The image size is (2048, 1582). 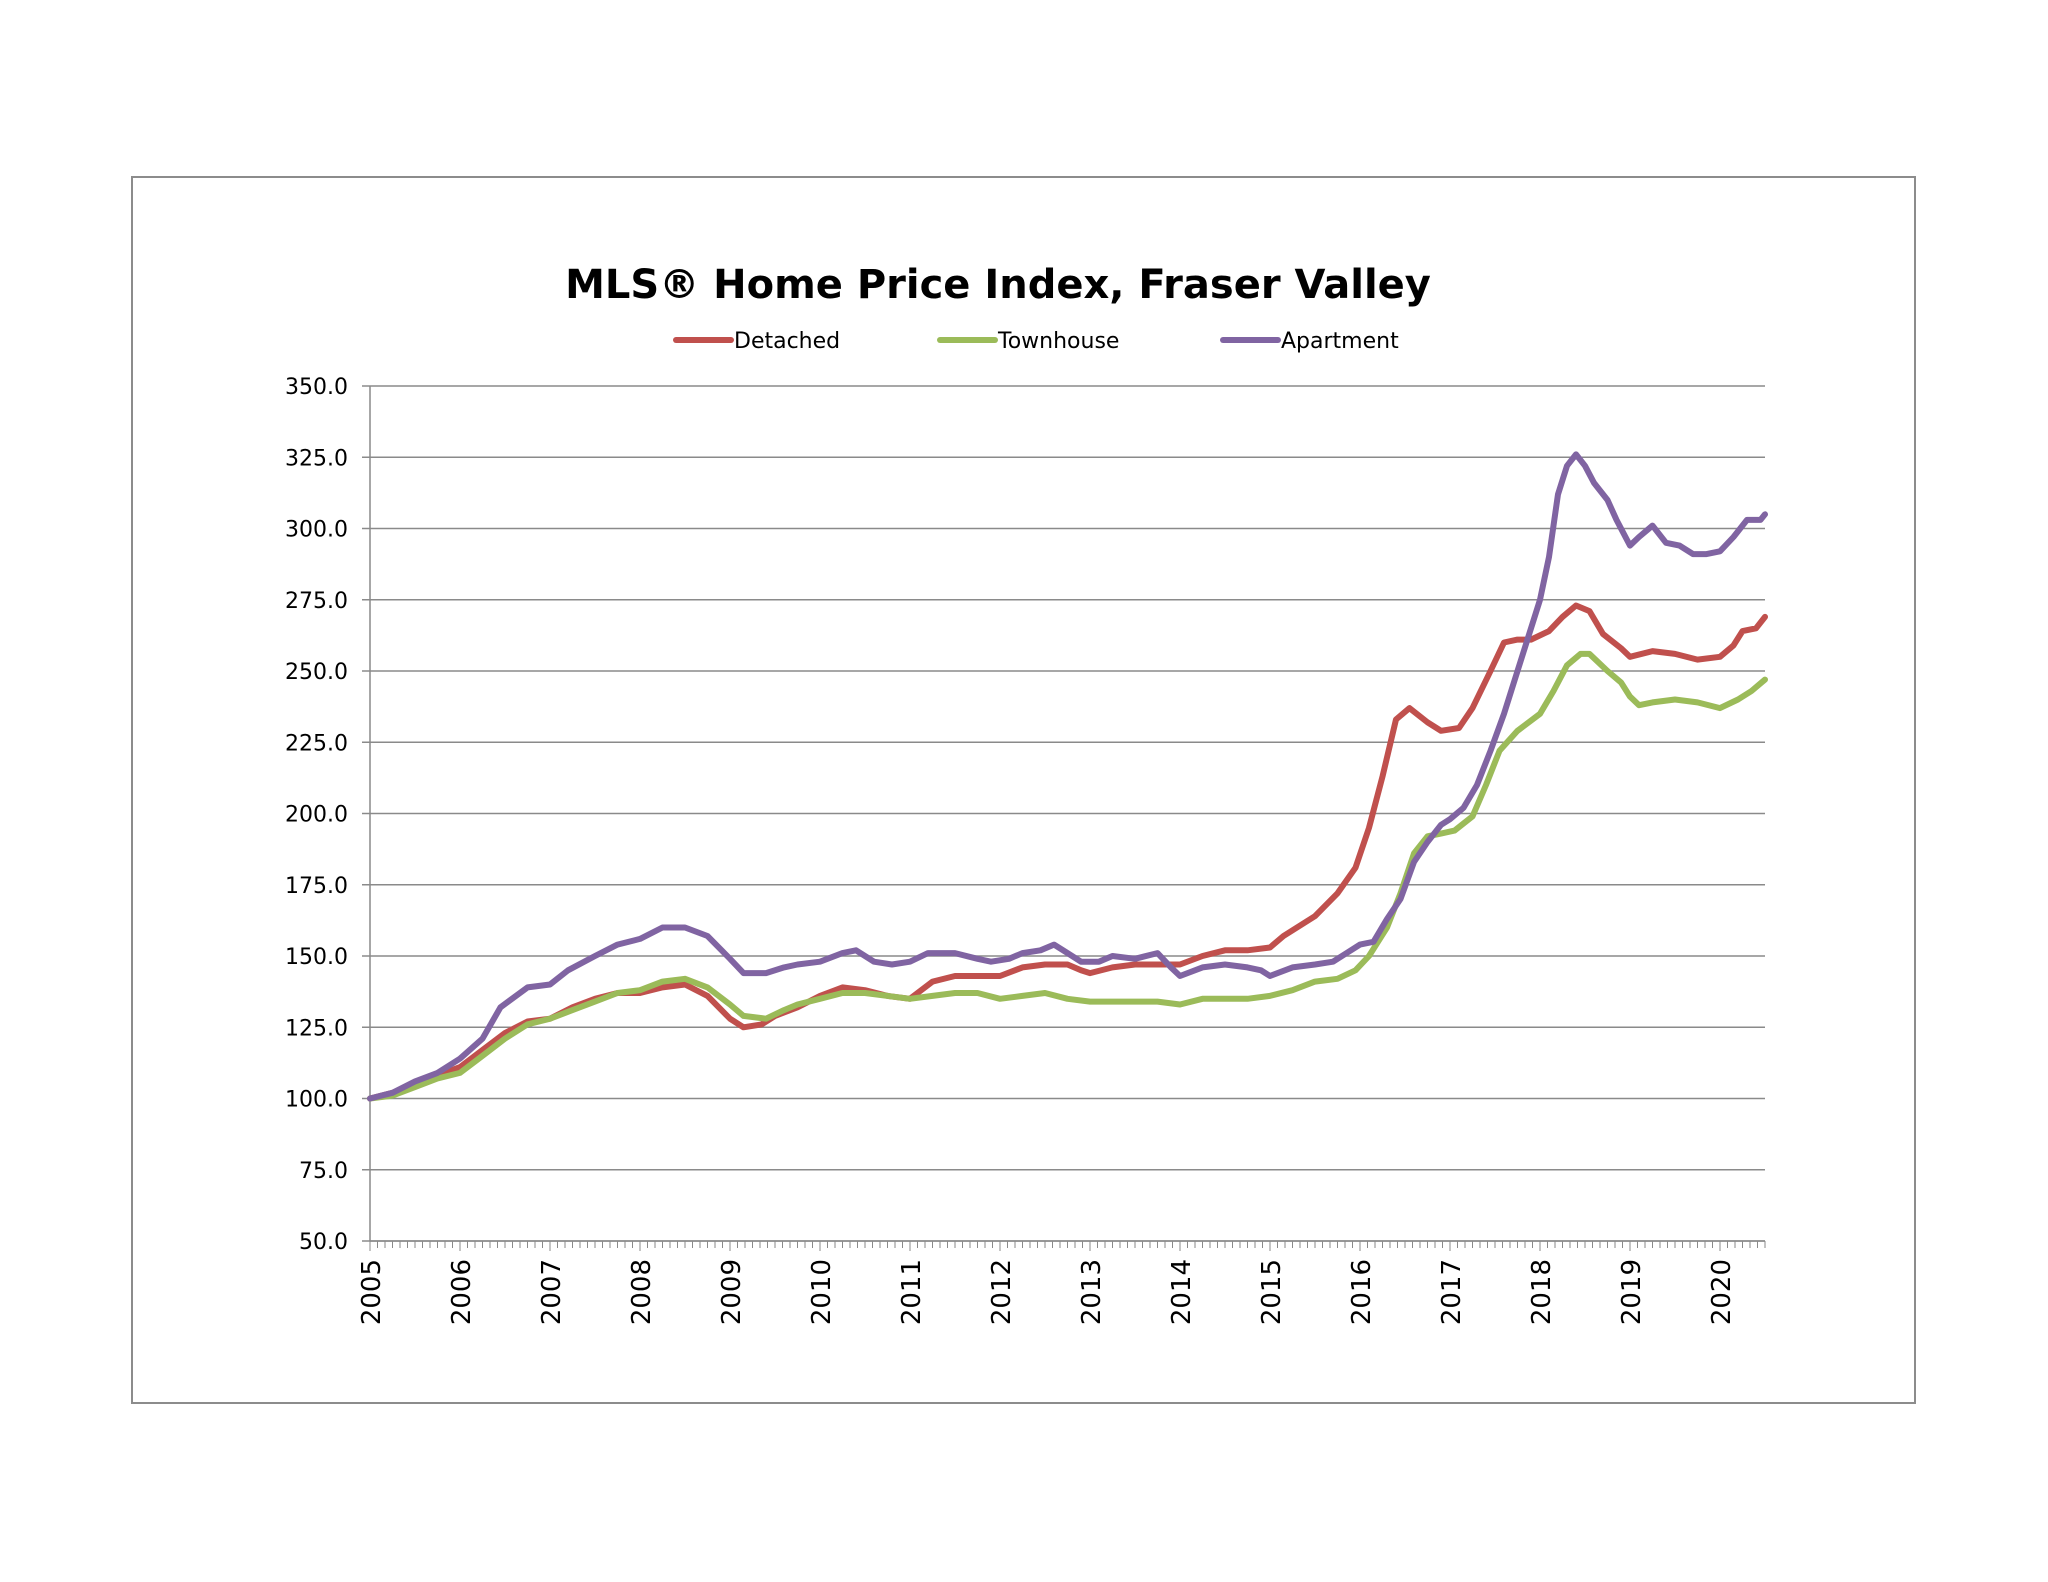 What do you see at coordinates (1340, 341) in the screenshot?
I see `legend-label-apartment: Apartment` at bounding box center [1340, 341].